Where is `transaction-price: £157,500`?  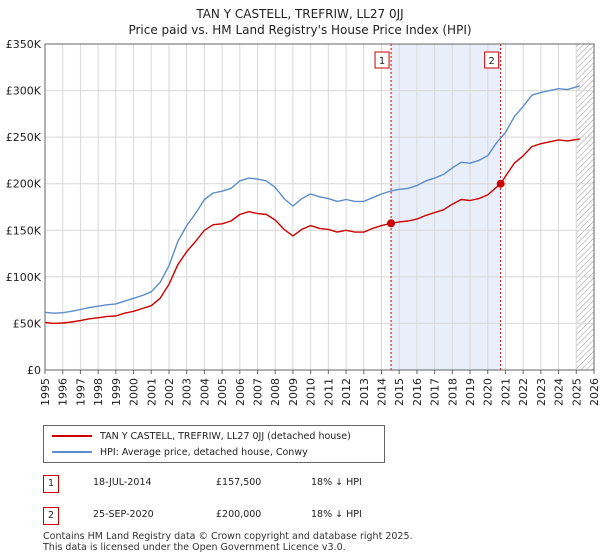 transaction-price: £157,500 is located at coordinates (239, 482).